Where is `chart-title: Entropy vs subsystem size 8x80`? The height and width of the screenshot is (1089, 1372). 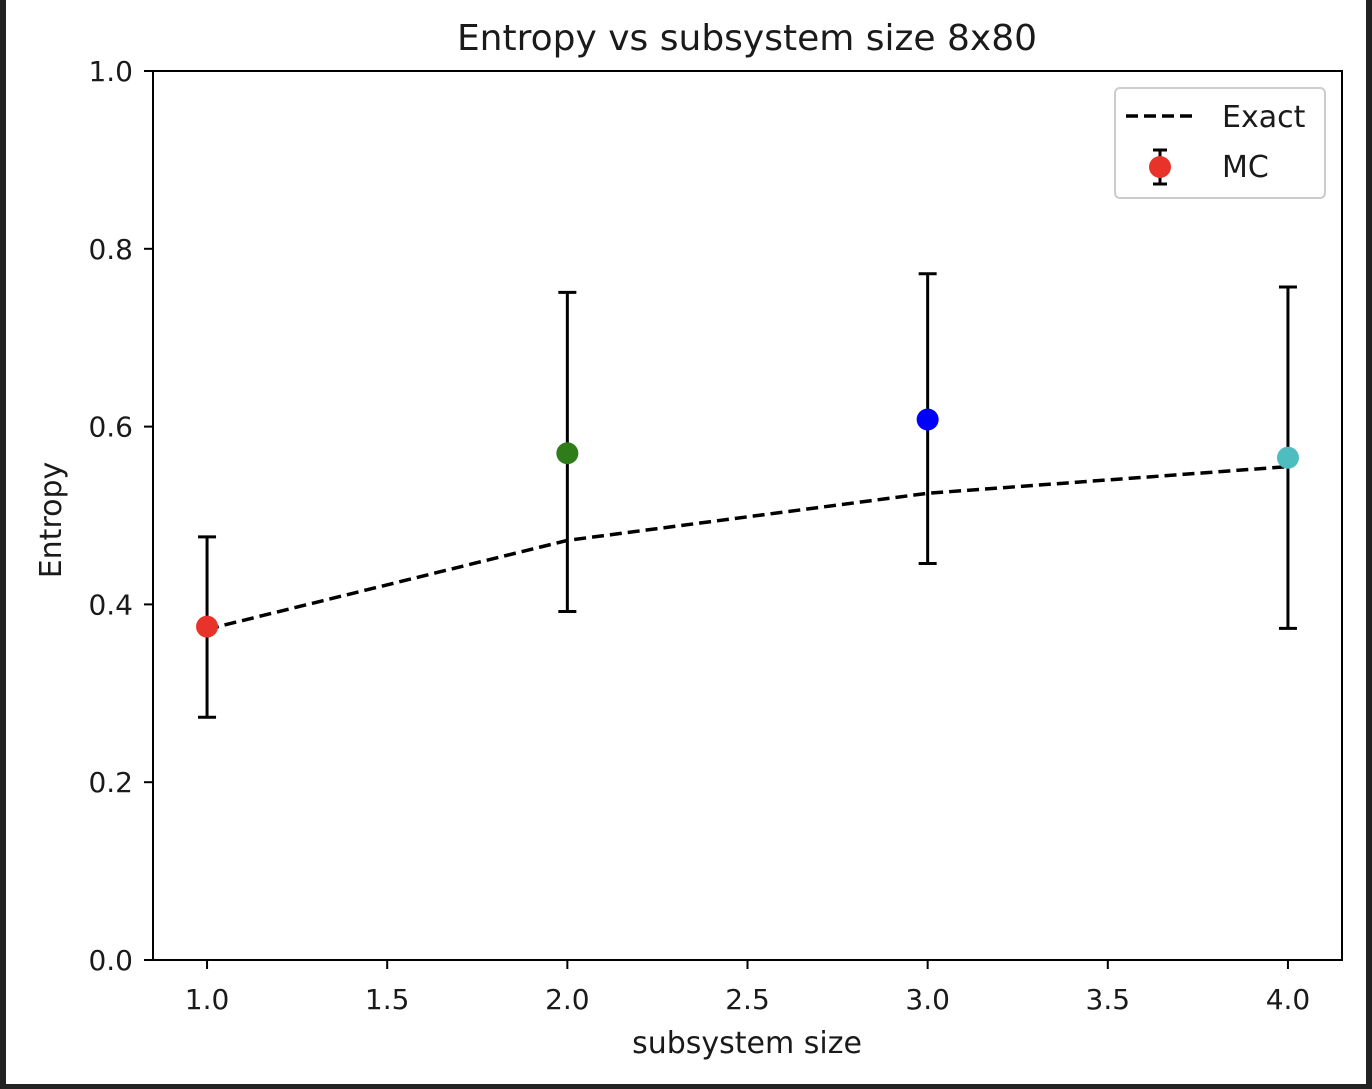 chart-title: Entropy vs subsystem size 8x80 is located at coordinates (747, 38).